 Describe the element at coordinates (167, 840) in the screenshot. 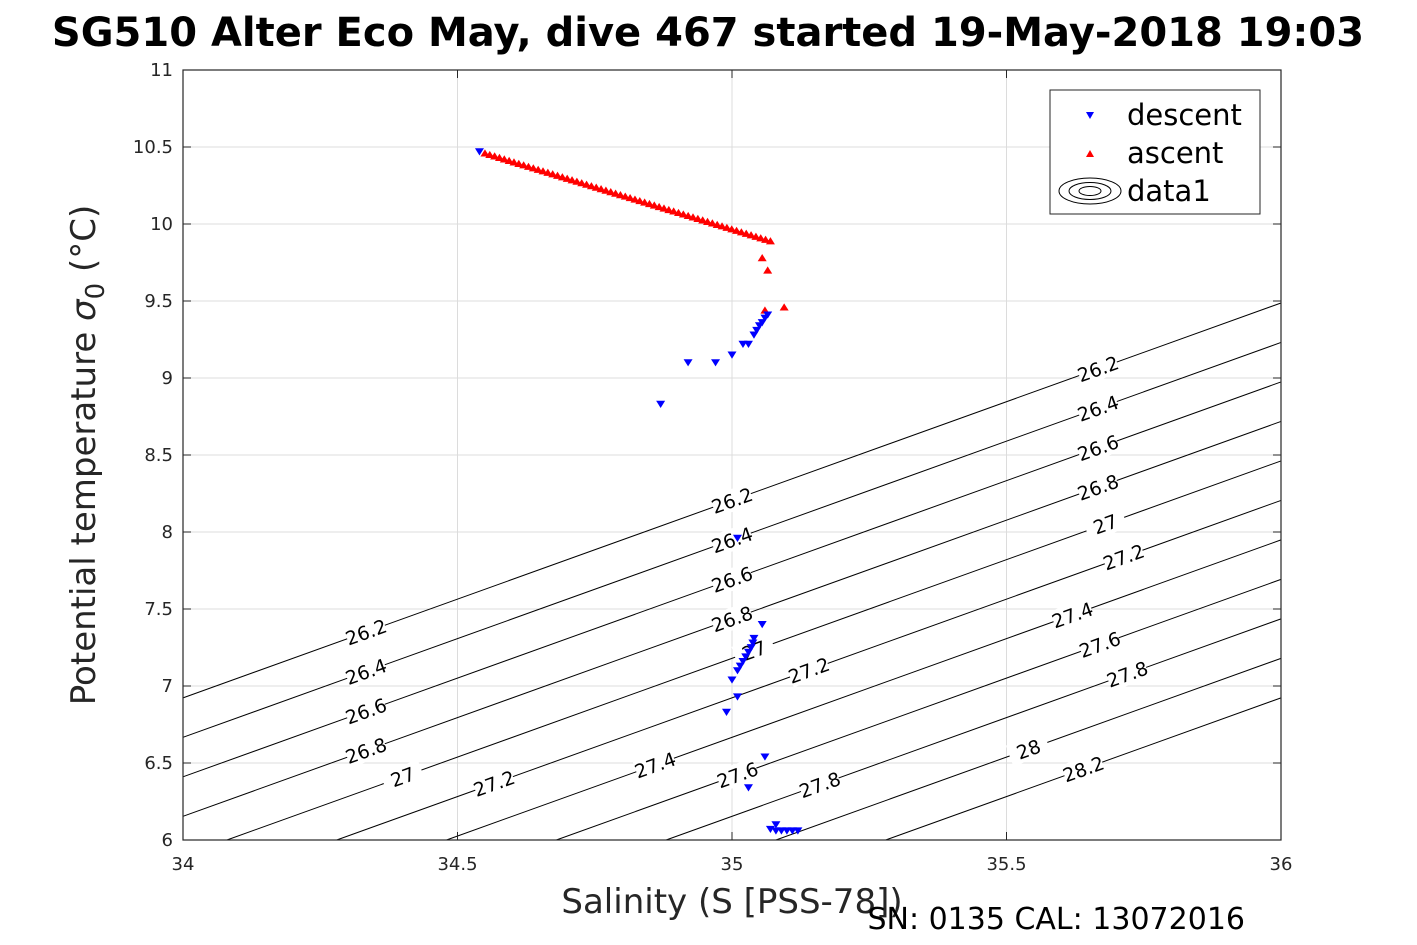

I see `y-tick-label: 6` at that location.